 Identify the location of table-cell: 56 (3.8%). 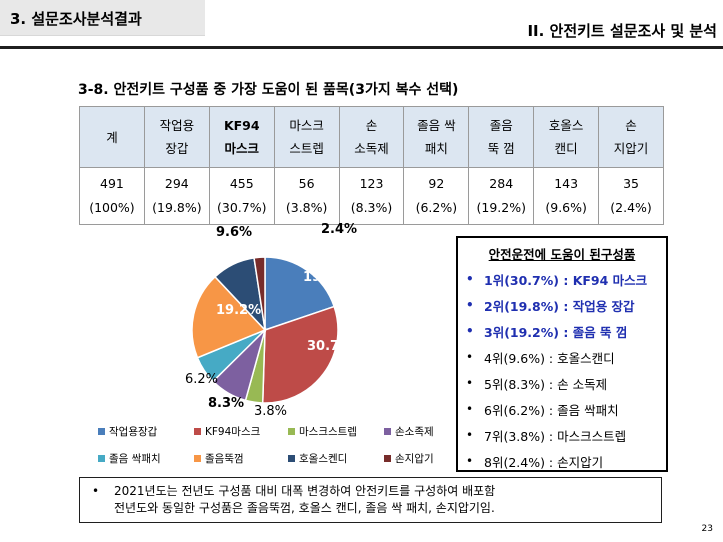
(306, 196).